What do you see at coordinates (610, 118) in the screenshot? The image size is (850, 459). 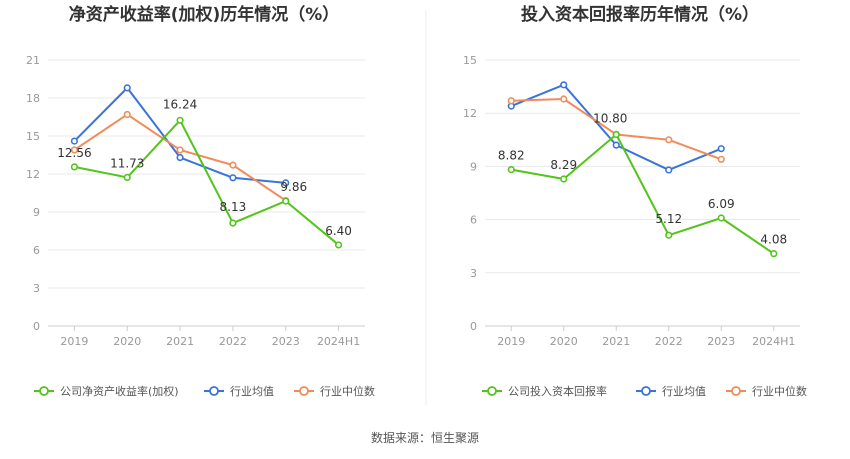 I see `data-label: 10.80` at bounding box center [610, 118].